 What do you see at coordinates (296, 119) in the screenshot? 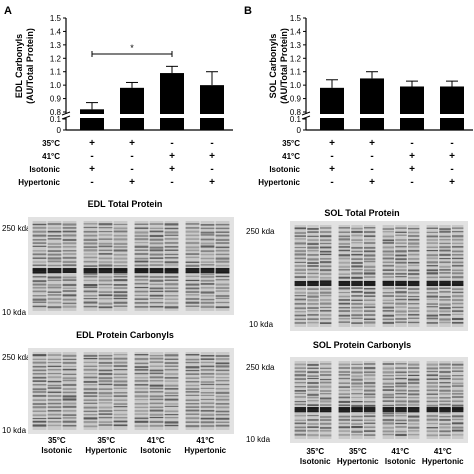
I see `sol-ytick-label: 0.1` at bounding box center [296, 119].